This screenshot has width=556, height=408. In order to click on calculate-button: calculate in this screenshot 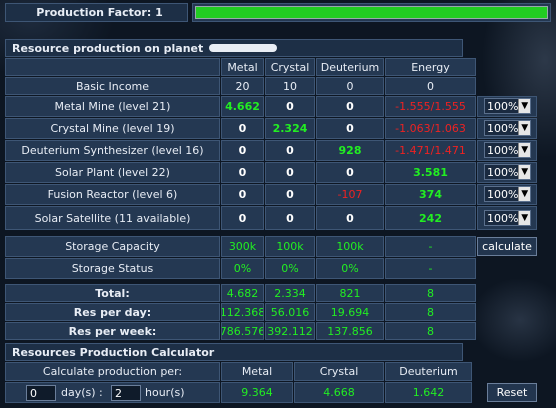, I will do `click(507, 246)`.